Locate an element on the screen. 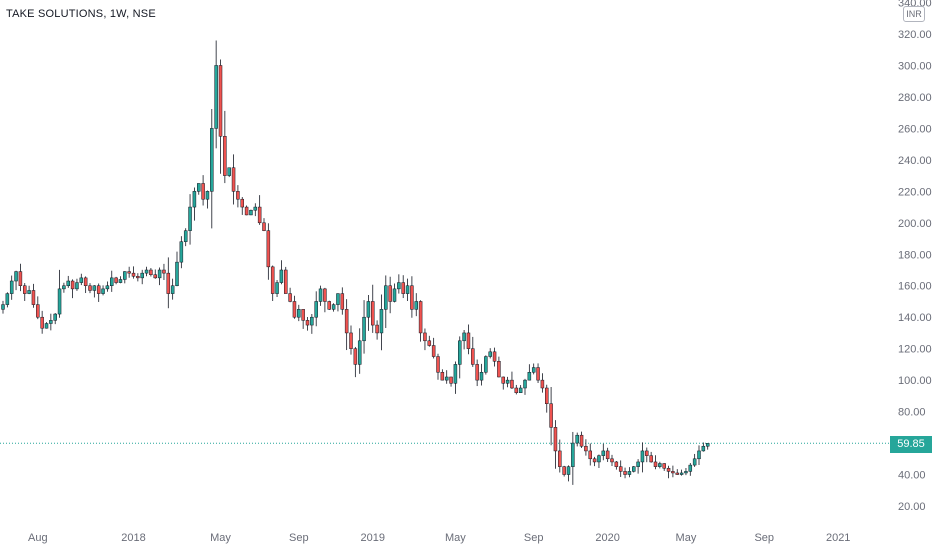  y-tick-label: 140.00 is located at coordinates (915, 318).